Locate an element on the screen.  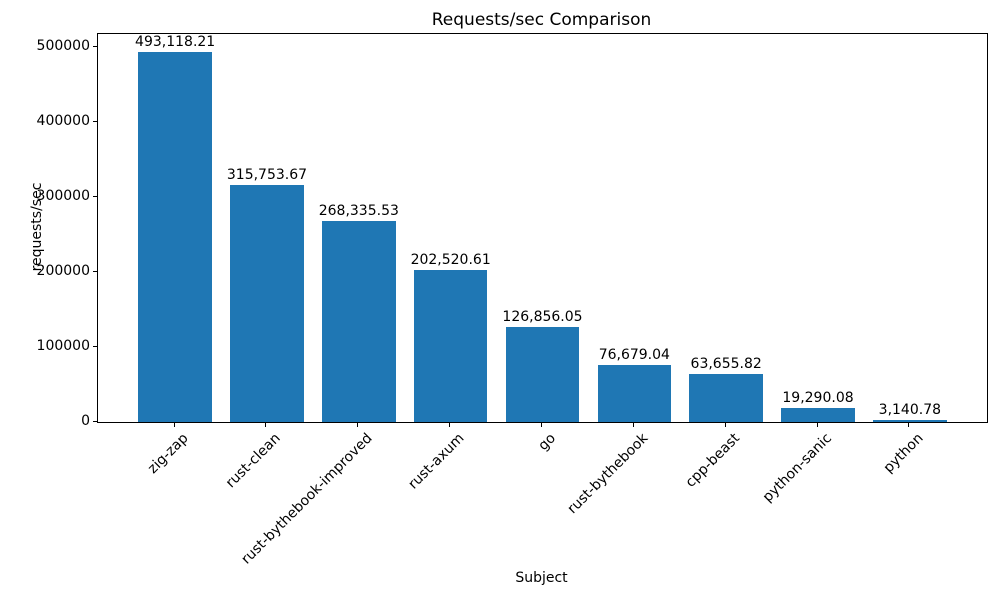
y-tick-label: 500000 is located at coordinates (63, 46).